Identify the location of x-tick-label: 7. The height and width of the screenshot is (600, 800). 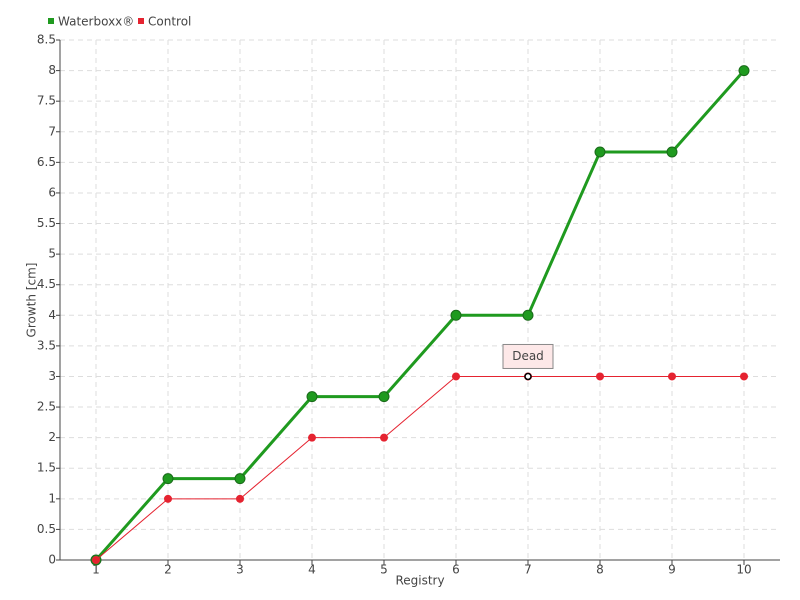
(528, 570).